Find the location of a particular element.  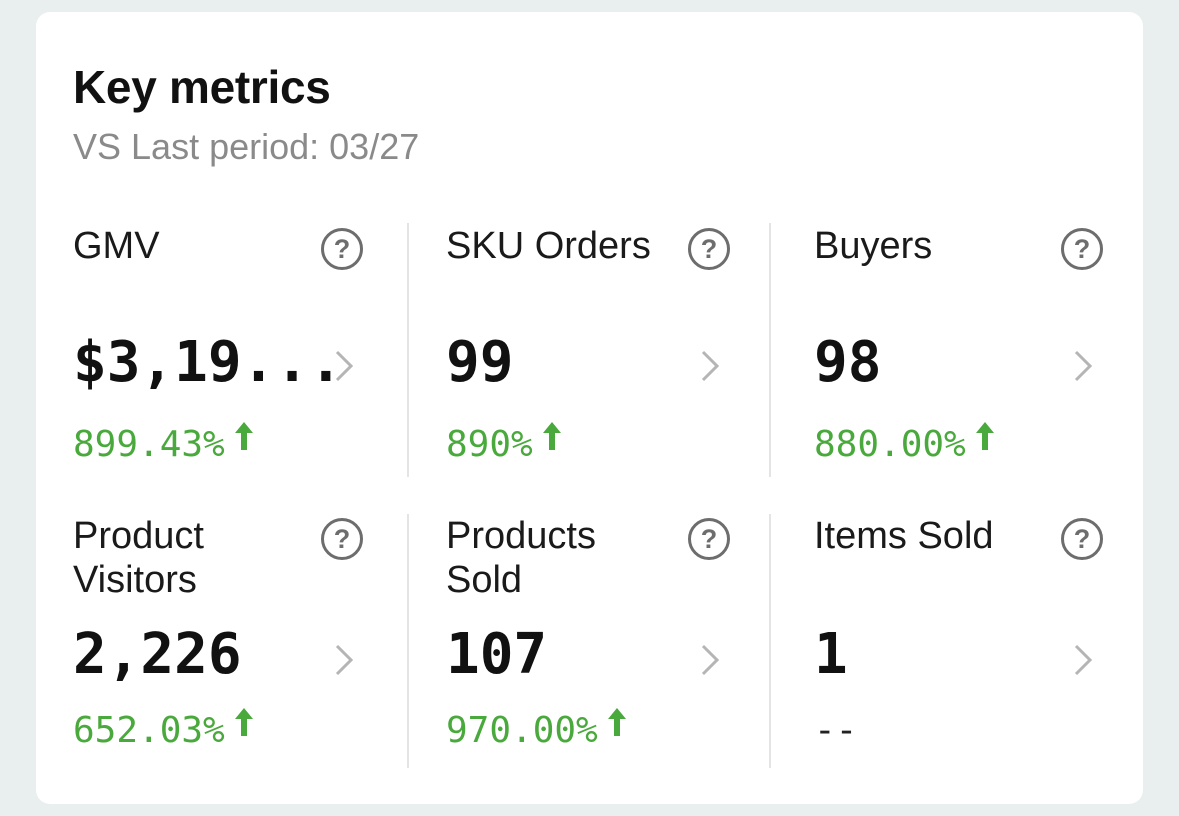

metric-product-visitors: Product Visitors ? 2,226 652.03% is located at coordinates (238, 644).